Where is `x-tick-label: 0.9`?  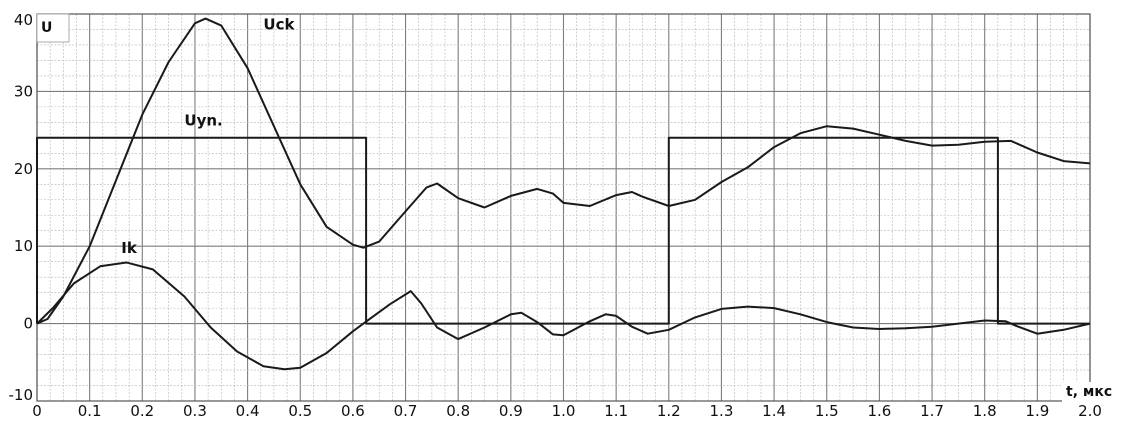
x-tick-label: 0.9 is located at coordinates (511, 411).